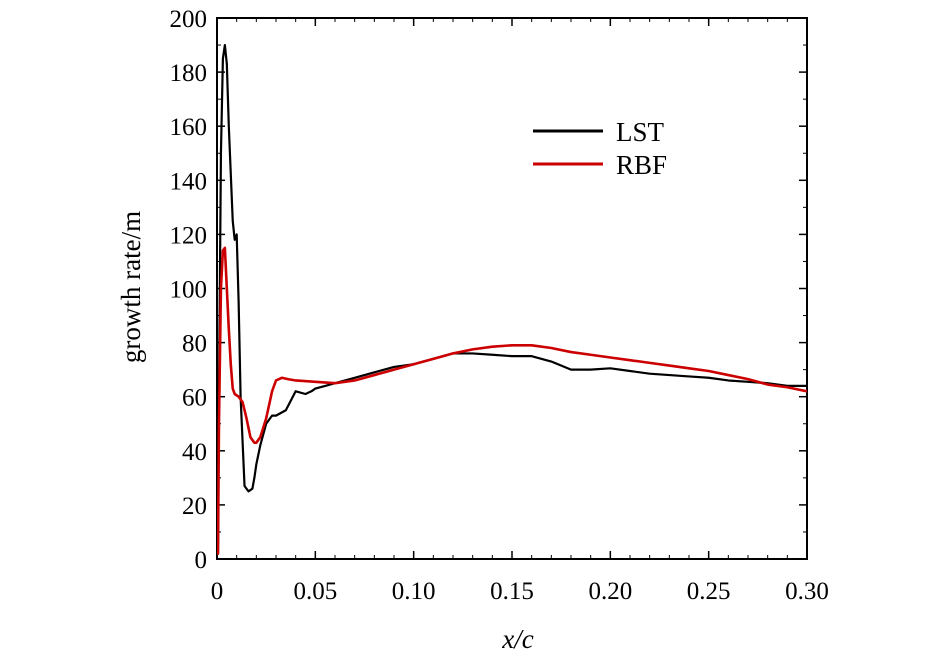 This screenshot has height=660, width=945. What do you see at coordinates (194, 398) in the screenshot?
I see `y-tick-label: 60` at bounding box center [194, 398].